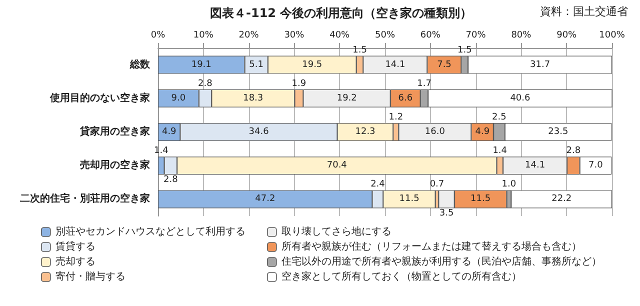 This screenshot has height=306, width=640. Describe the element at coordinates (437, 185) in the screenshot. I see `data-label: 0.7` at that location.